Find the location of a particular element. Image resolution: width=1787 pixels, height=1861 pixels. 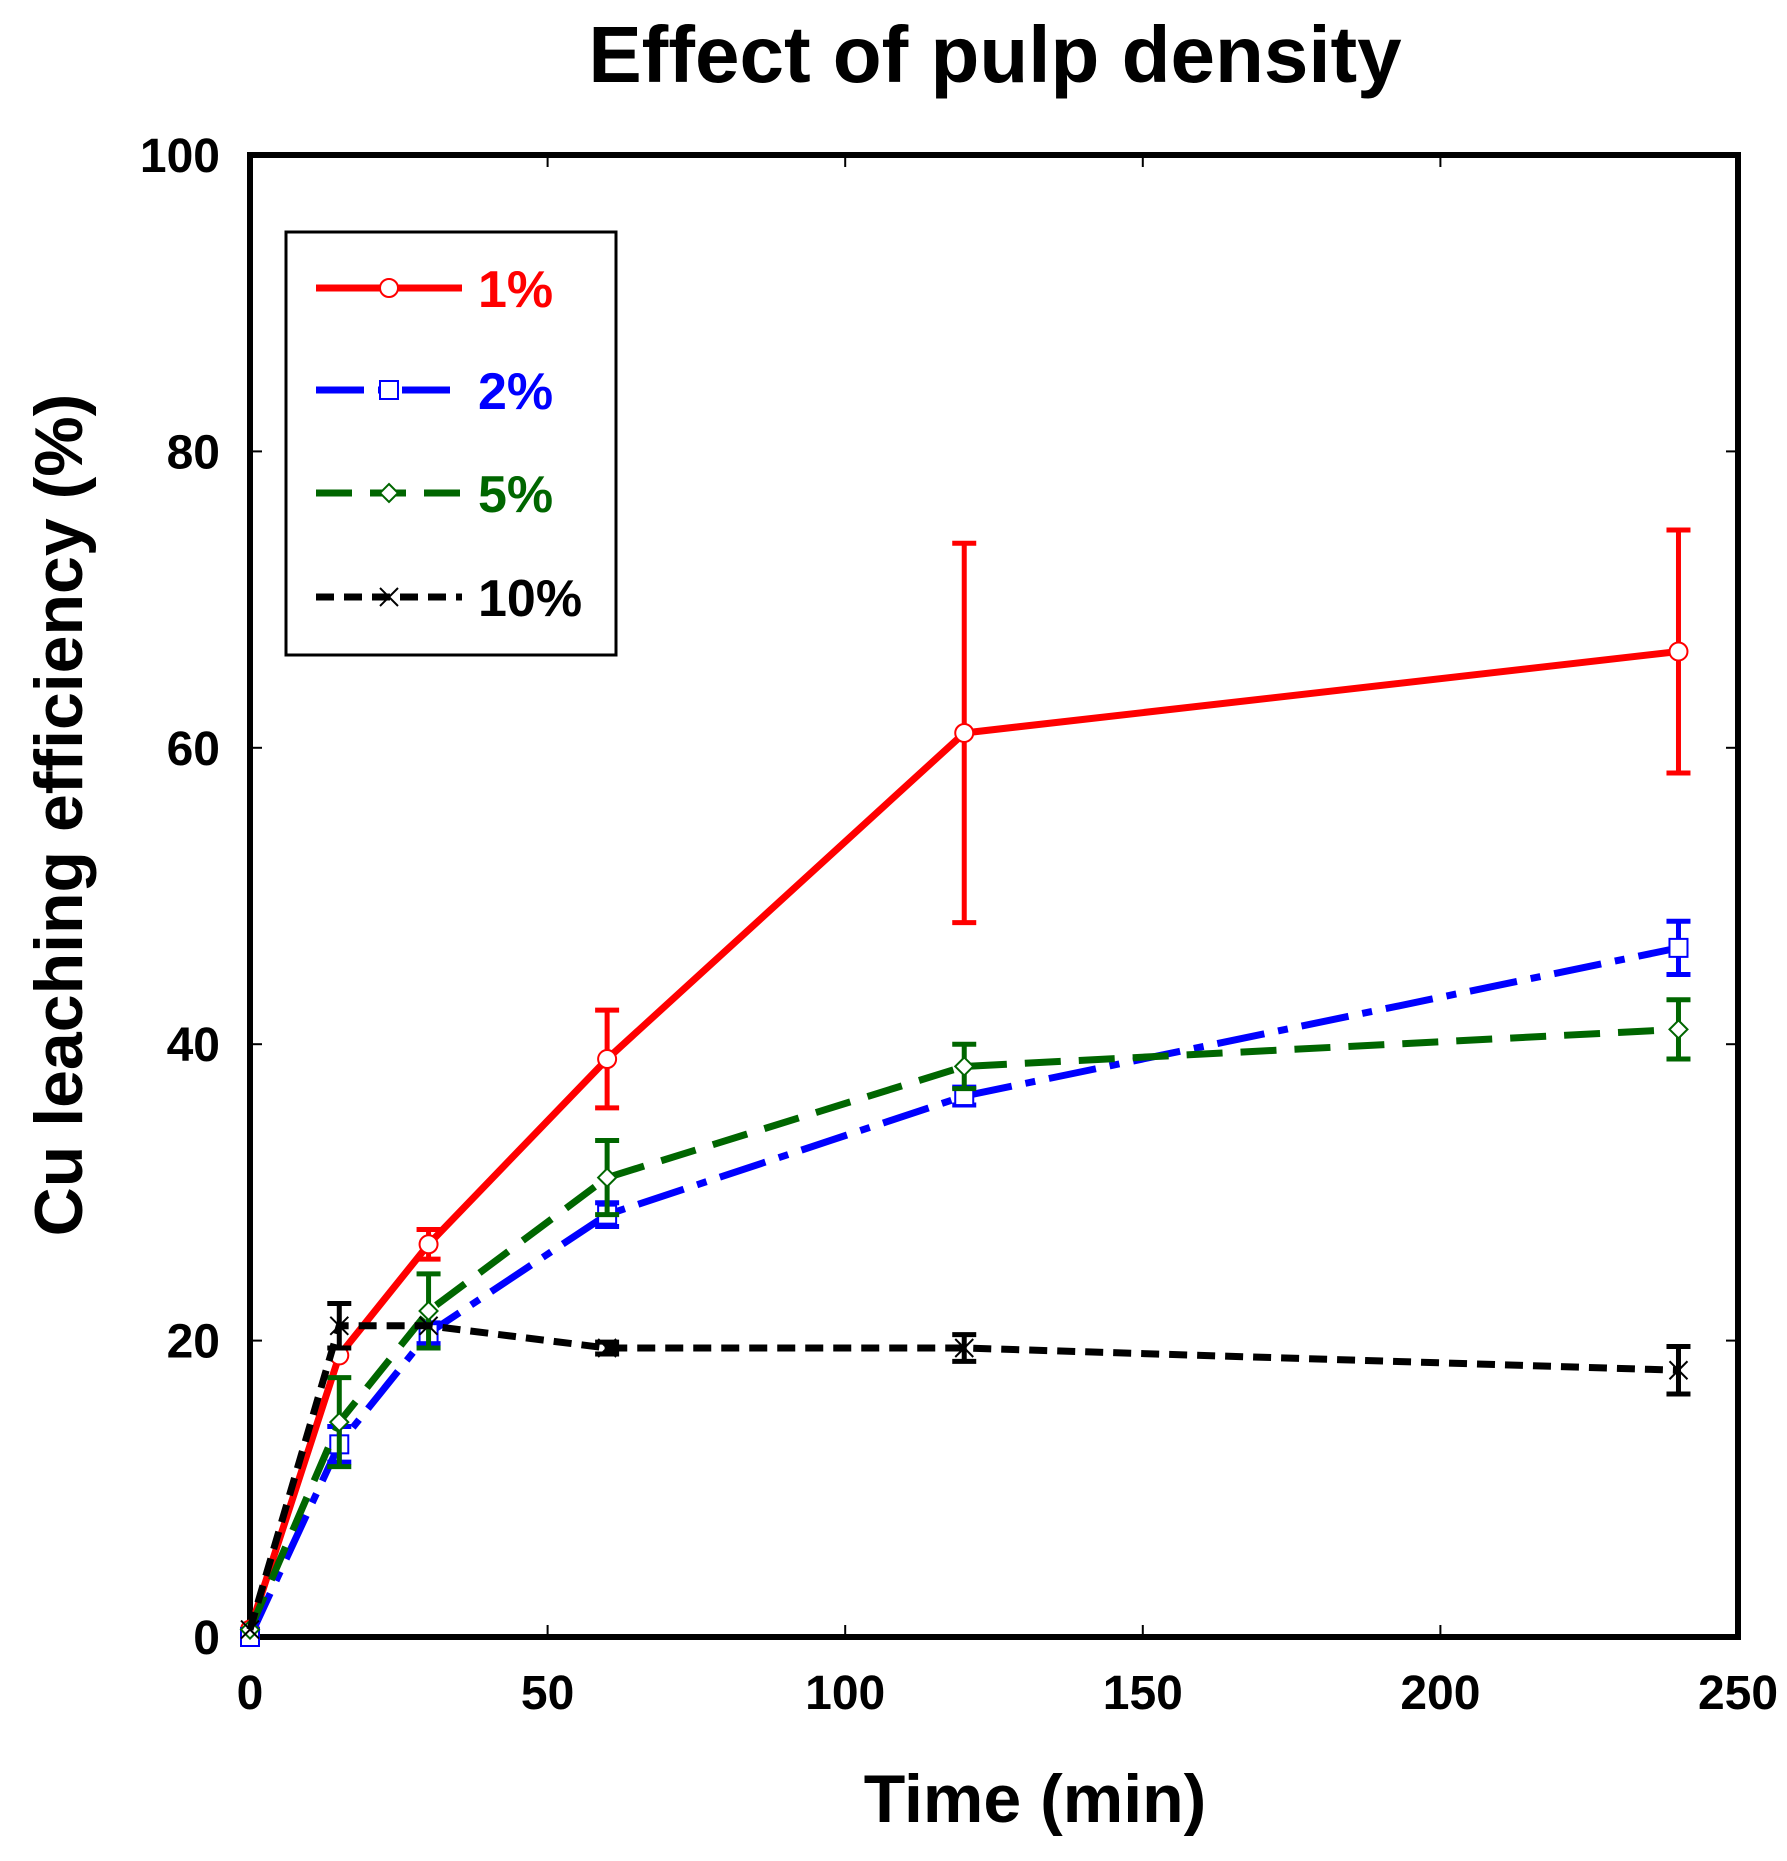

legend: 1% 2% 5% 10% is located at coordinates (451, 443).